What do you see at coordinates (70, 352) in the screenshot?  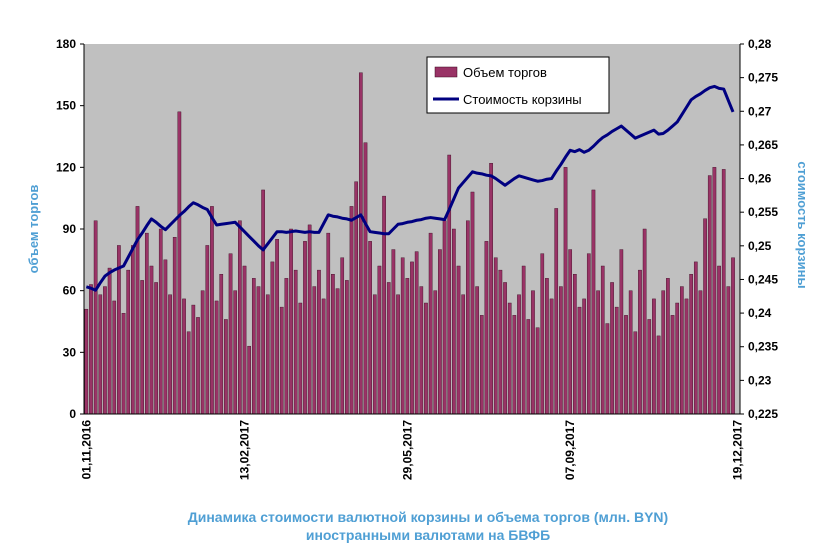 I see `y-tick-label: 30` at bounding box center [70, 352].